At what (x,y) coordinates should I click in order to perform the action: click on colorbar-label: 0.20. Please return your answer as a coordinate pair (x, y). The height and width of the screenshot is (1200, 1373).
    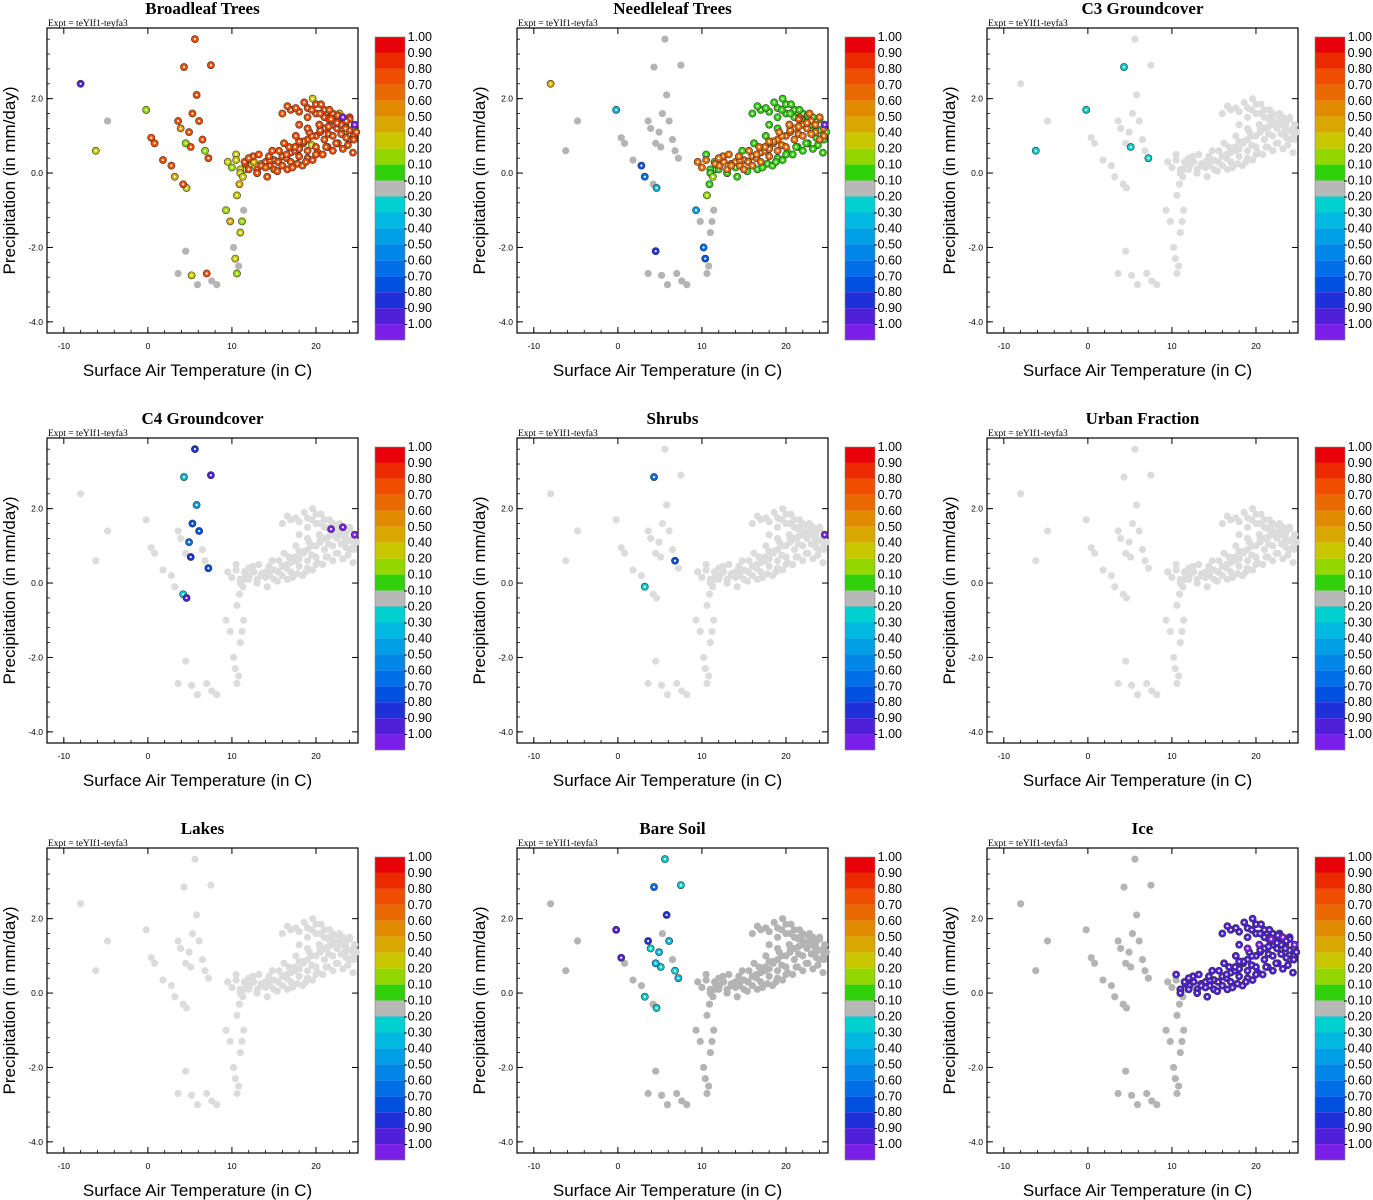
    Looking at the image, I should click on (890, 969).